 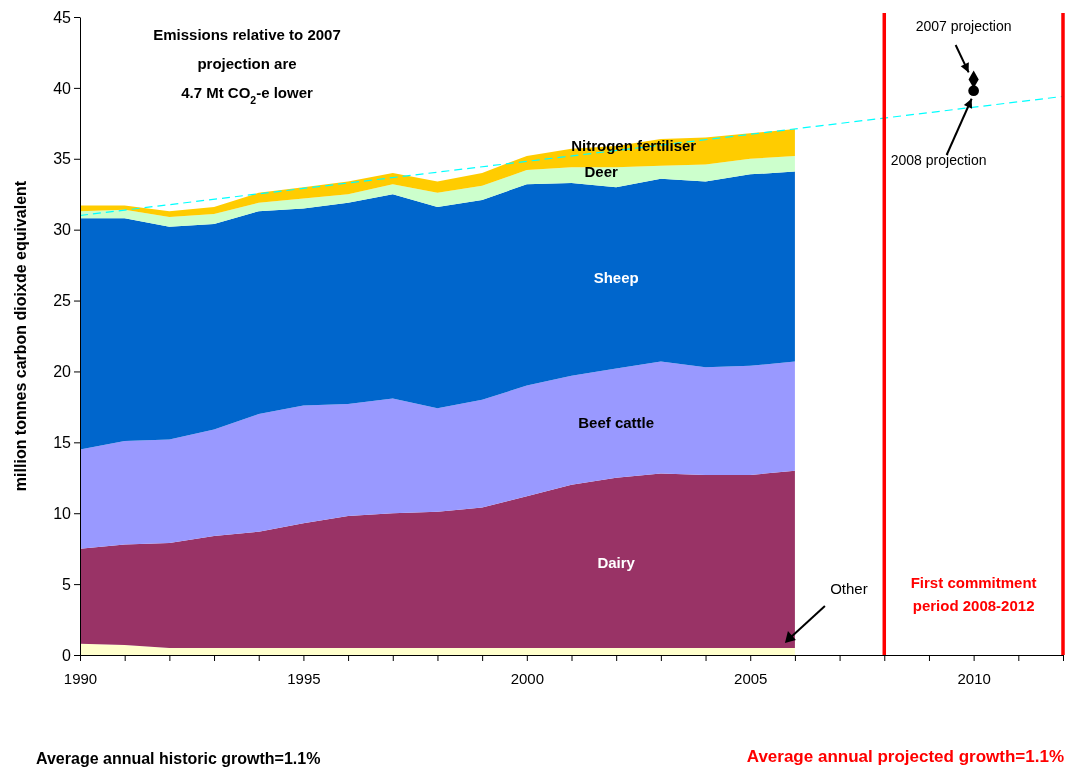 What do you see at coordinates (20, 336) in the screenshot?
I see `y-axis-title: million tonnes carbon dioixde equivalent` at bounding box center [20, 336].